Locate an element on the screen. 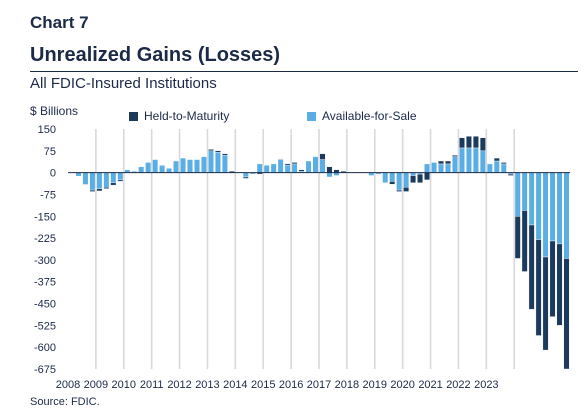 The image size is (588, 409). legend-swatch-htm is located at coordinates (133, 116).